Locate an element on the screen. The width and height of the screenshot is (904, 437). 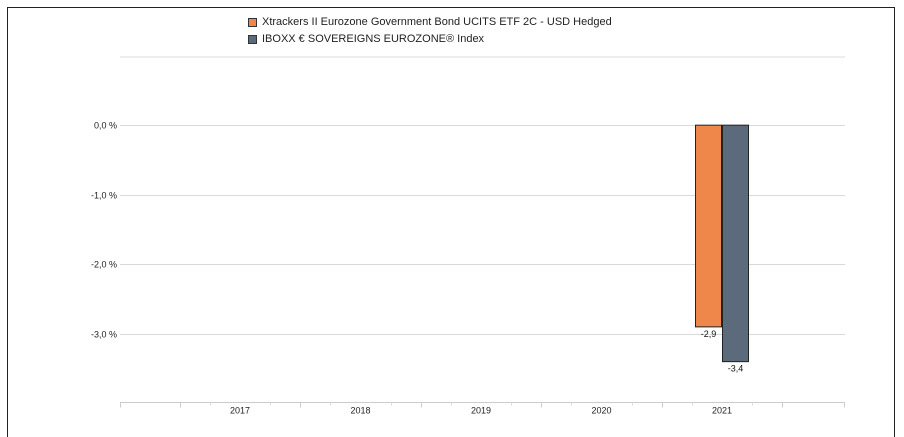
data-label-index: -3,4 is located at coordinates (736, 369).